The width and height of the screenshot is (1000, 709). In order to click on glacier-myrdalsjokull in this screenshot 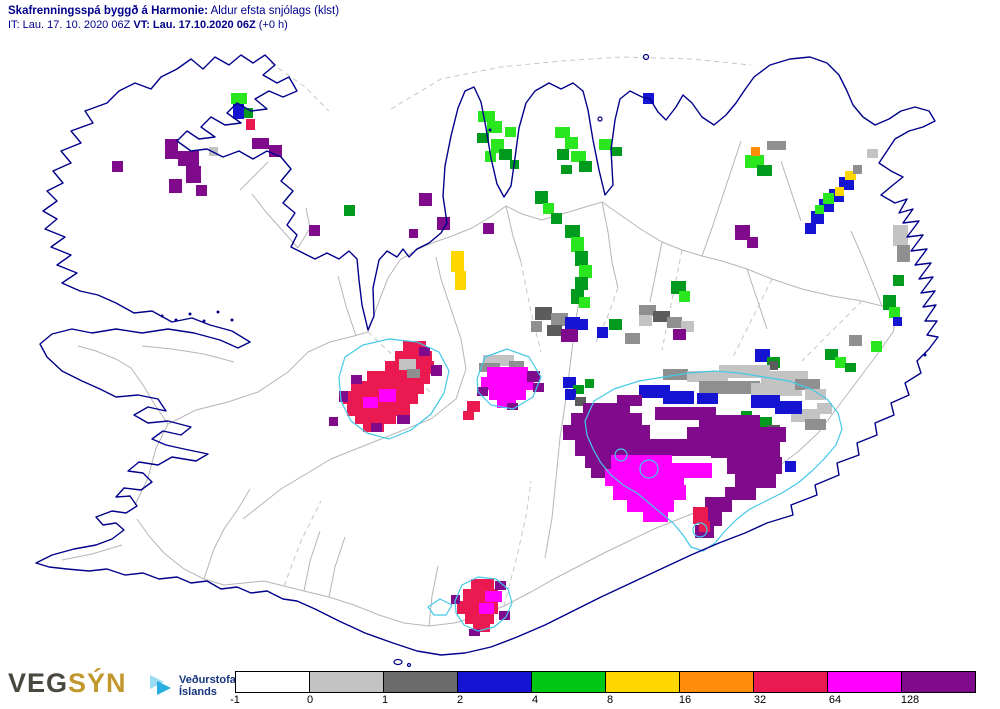, I will do `click(483, 604)`.